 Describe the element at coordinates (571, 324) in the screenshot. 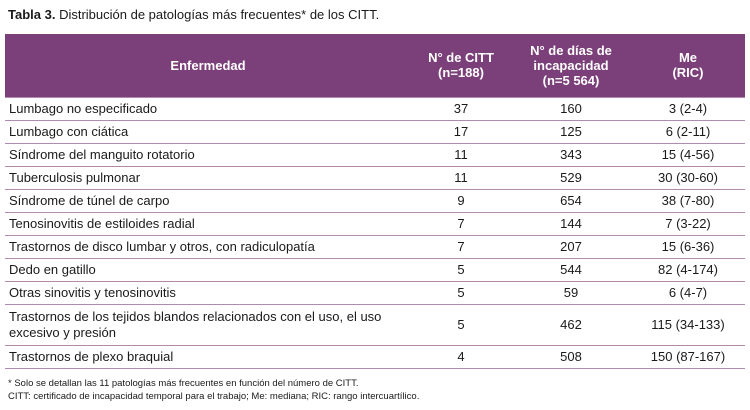

I see `cell-days: 462` at that location.